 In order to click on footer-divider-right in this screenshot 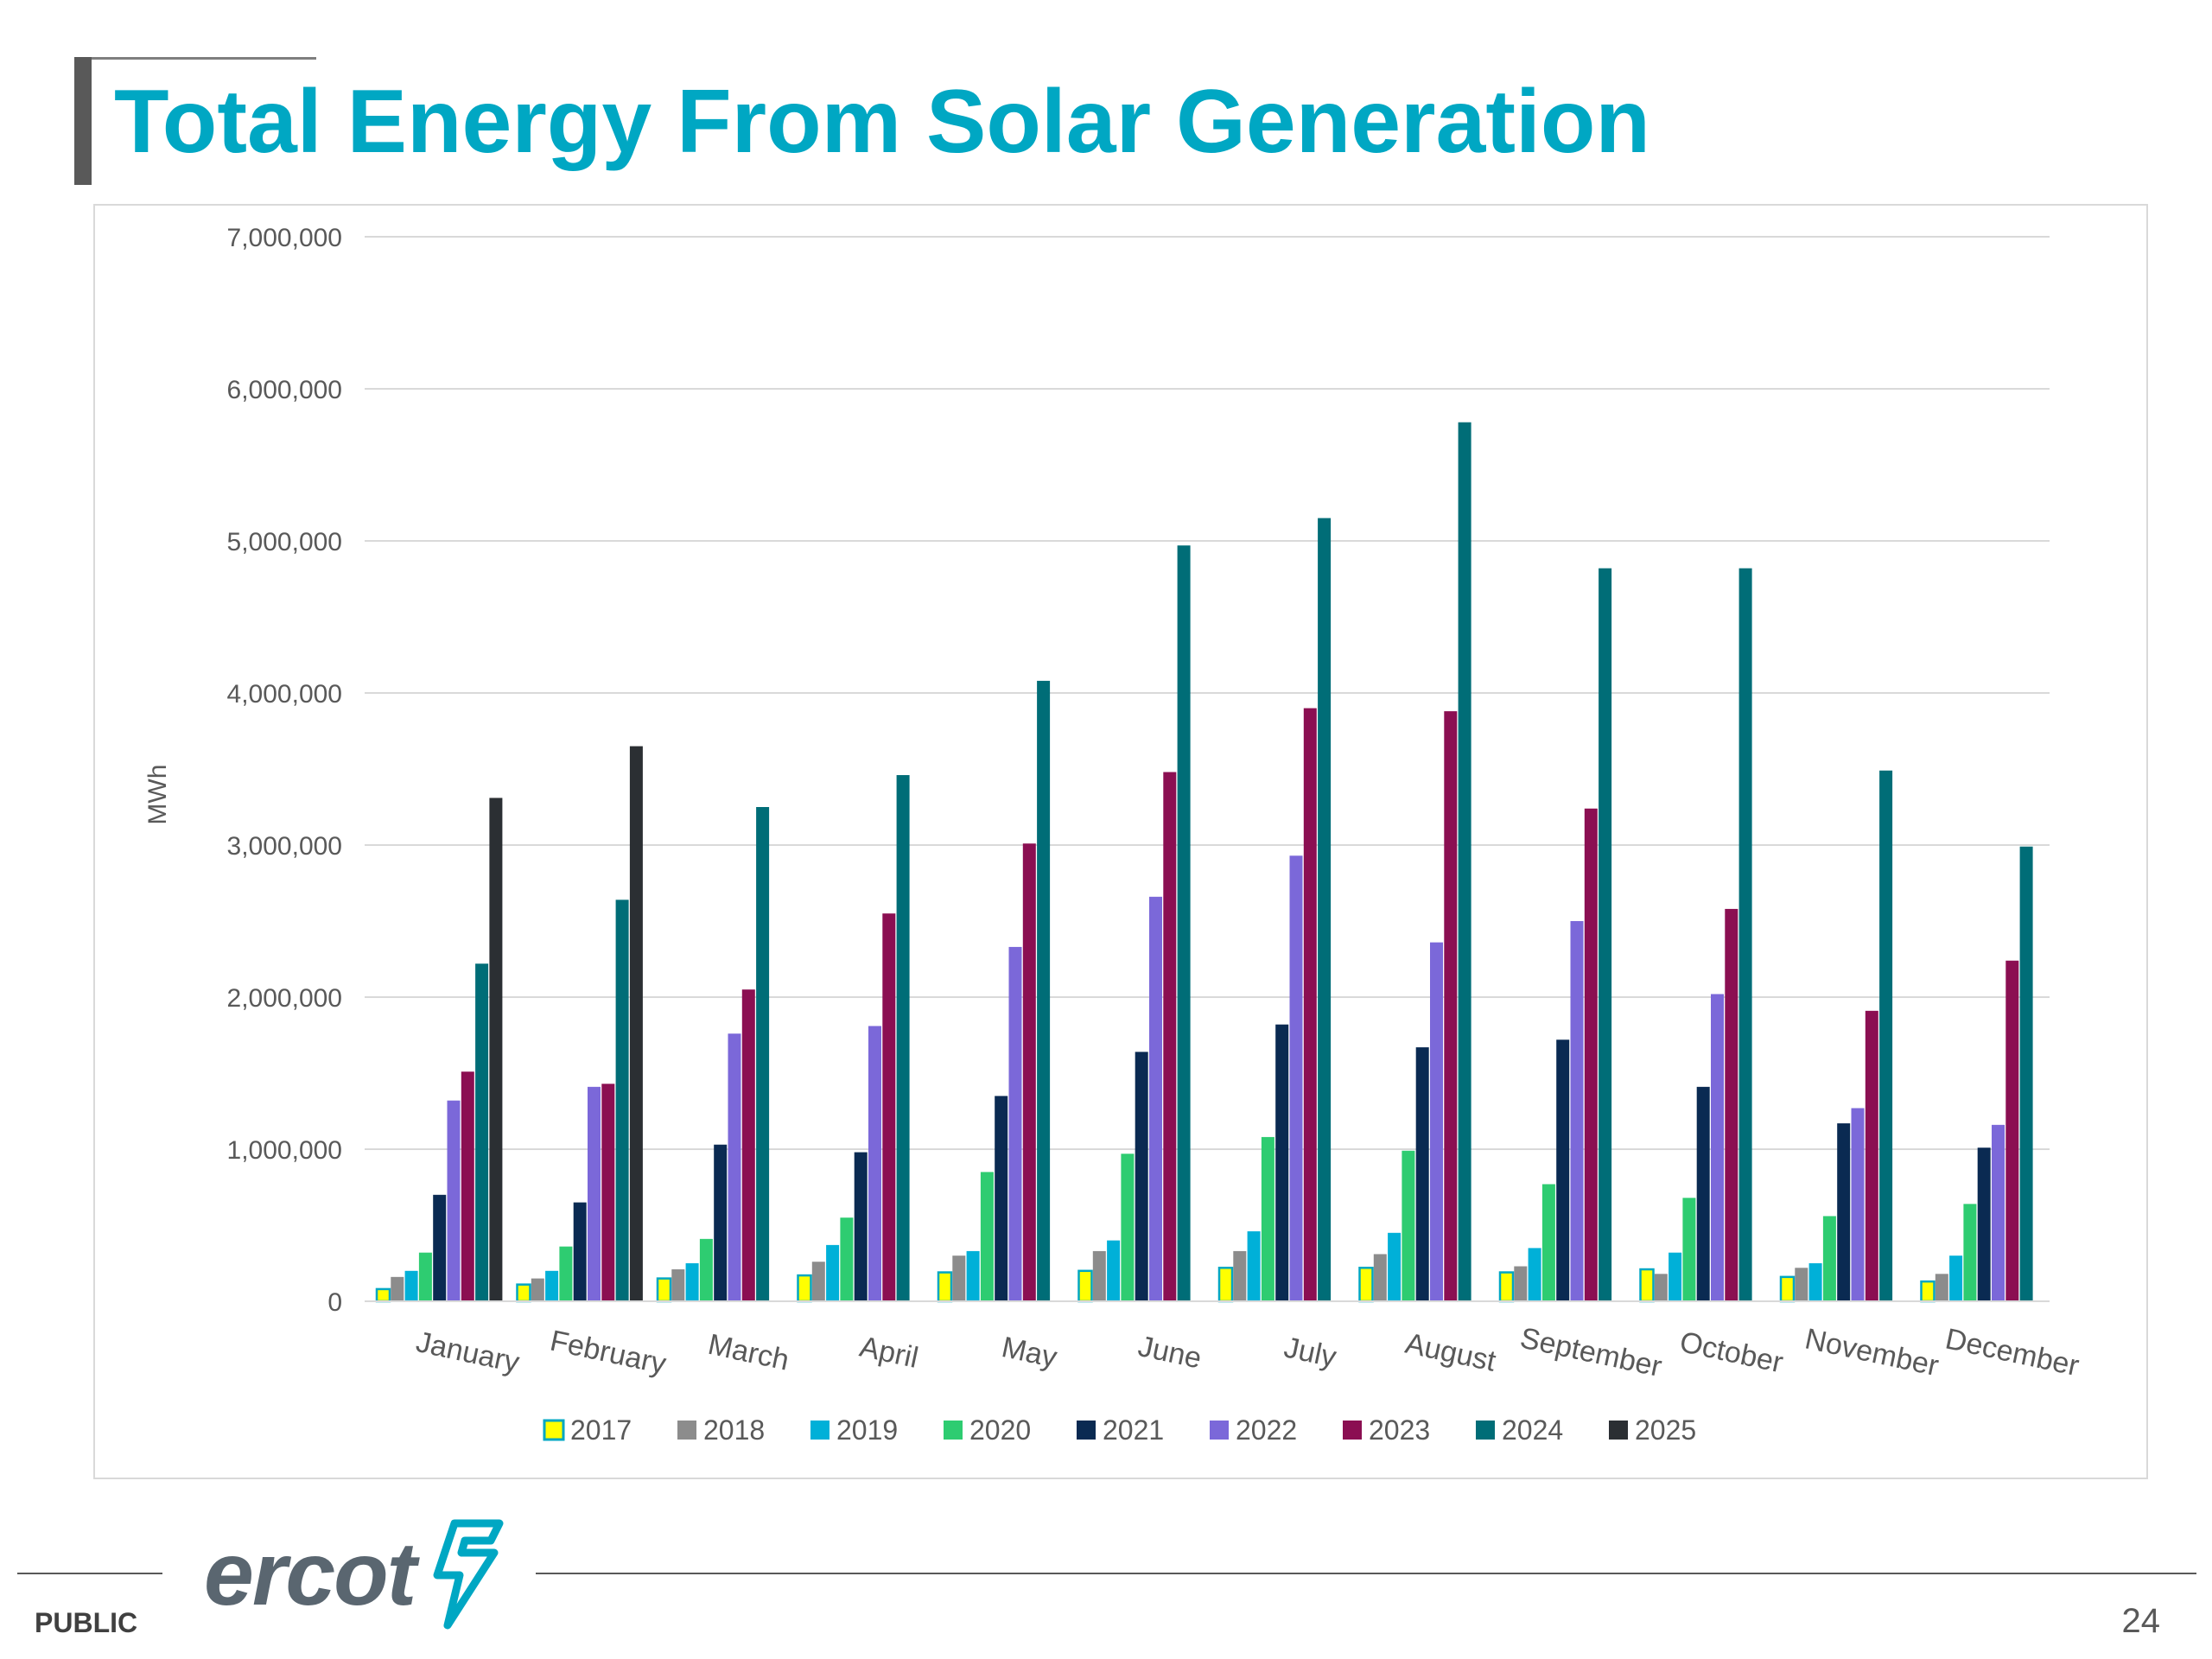, I will do `click(1366, 1573)`.